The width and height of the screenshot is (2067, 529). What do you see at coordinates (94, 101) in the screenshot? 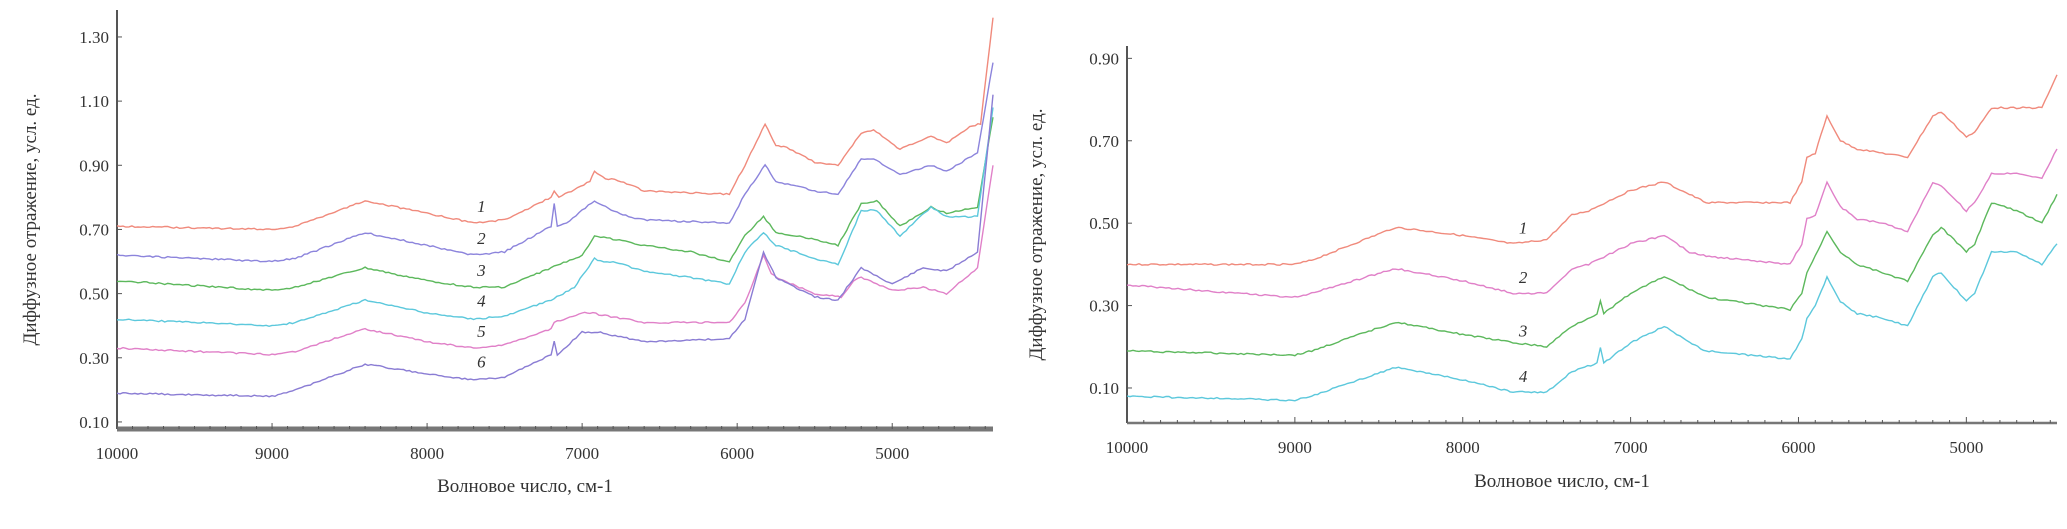
I see `y-tick-label: 1.10` at bounding box center [94, 101].